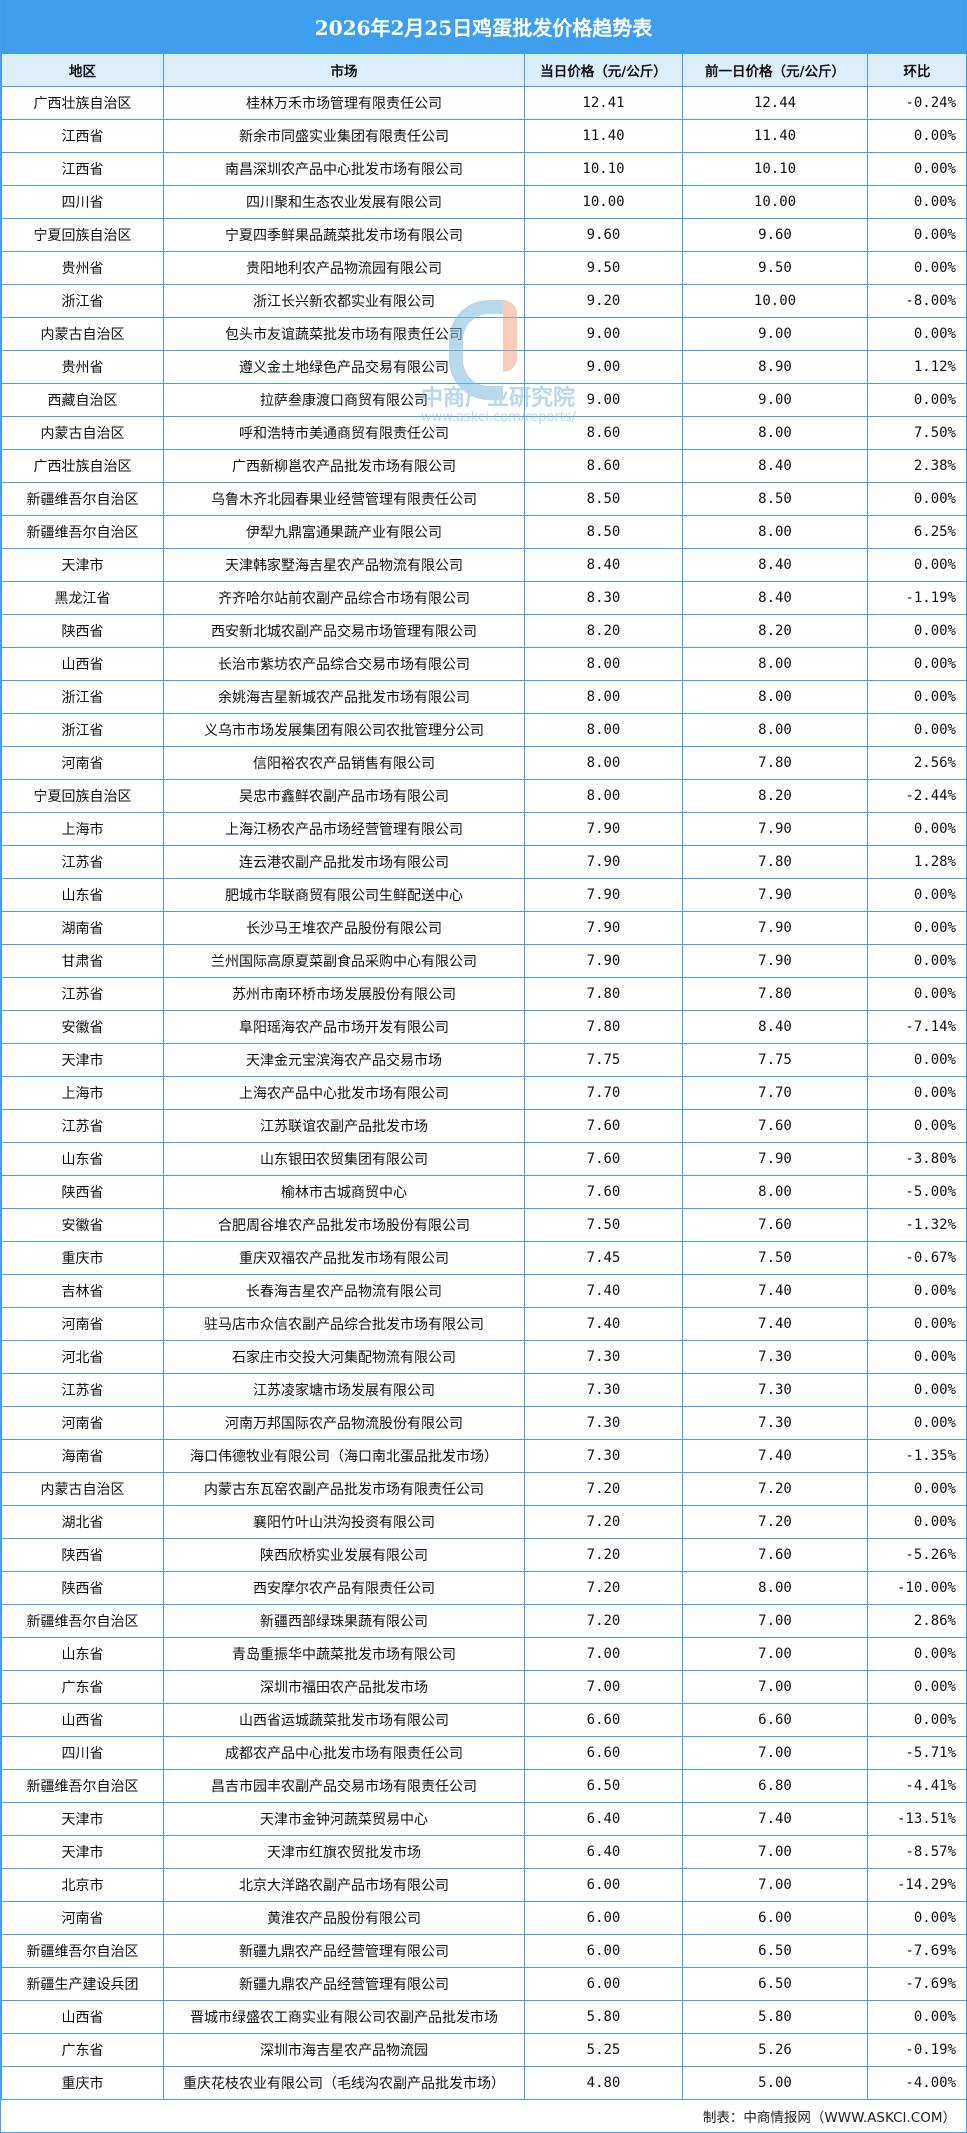 Image resolution: width=967 pixels, height=2133 pixels. Describe the element at coordinates (484, 1258) in the screenshot. I see `table-row: 重庆市 重庆双福农产品批发市场有限公司 7.45 7.50 -0.67%` at that location.